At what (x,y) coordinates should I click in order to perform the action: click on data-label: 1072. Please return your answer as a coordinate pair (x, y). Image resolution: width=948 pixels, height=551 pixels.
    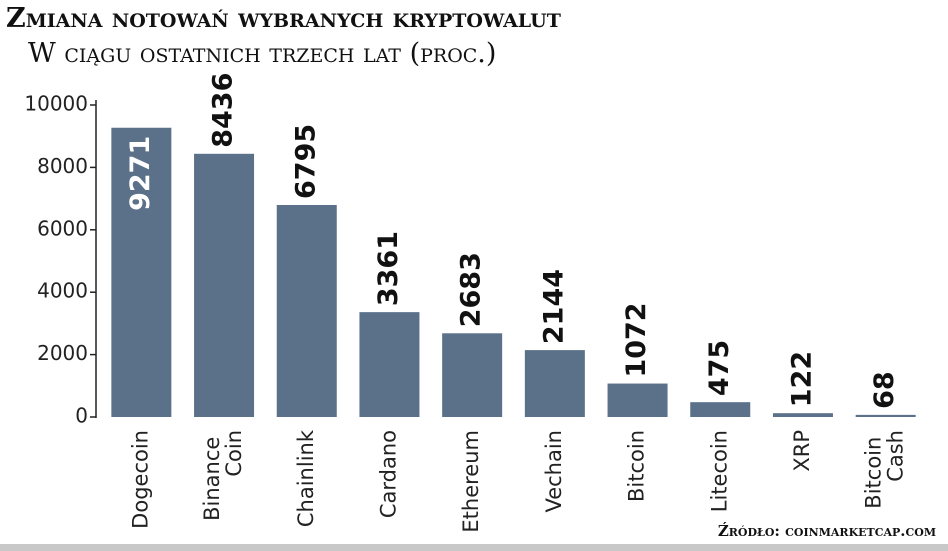
    Looking at the image, I should click on (636, 339).